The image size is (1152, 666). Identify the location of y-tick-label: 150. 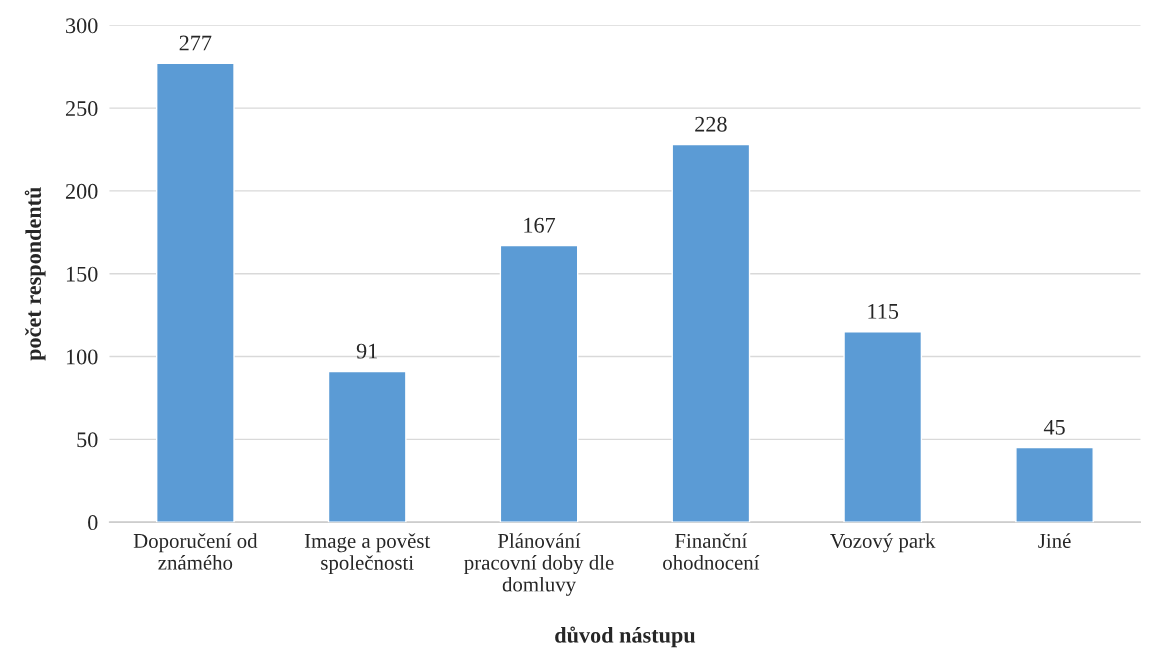
(82, 274).